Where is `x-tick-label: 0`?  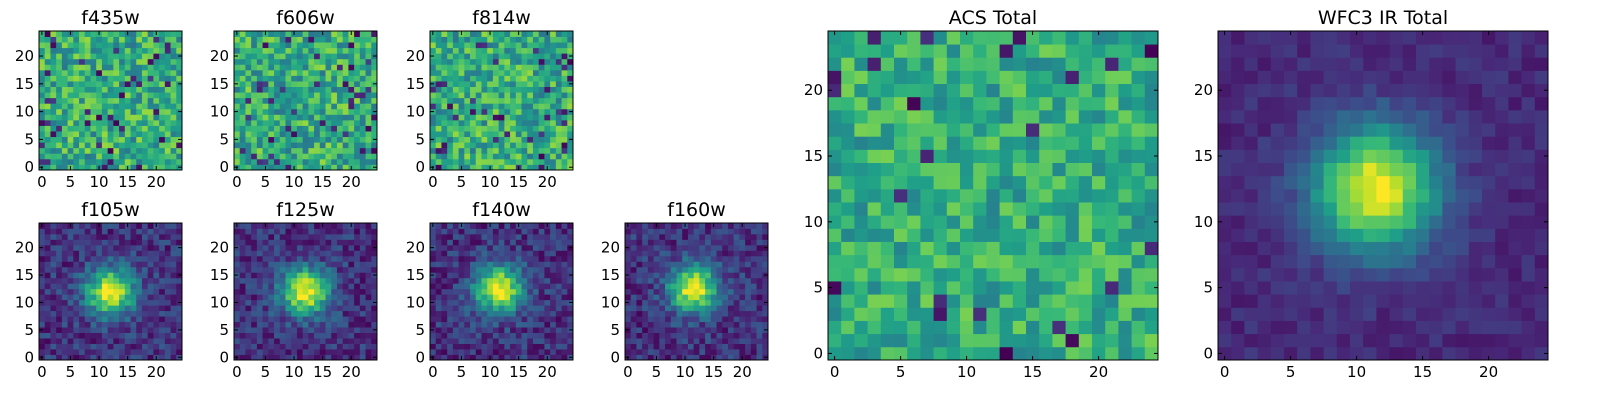
x-tick-label: 0 is located at coordinates (628, 372).